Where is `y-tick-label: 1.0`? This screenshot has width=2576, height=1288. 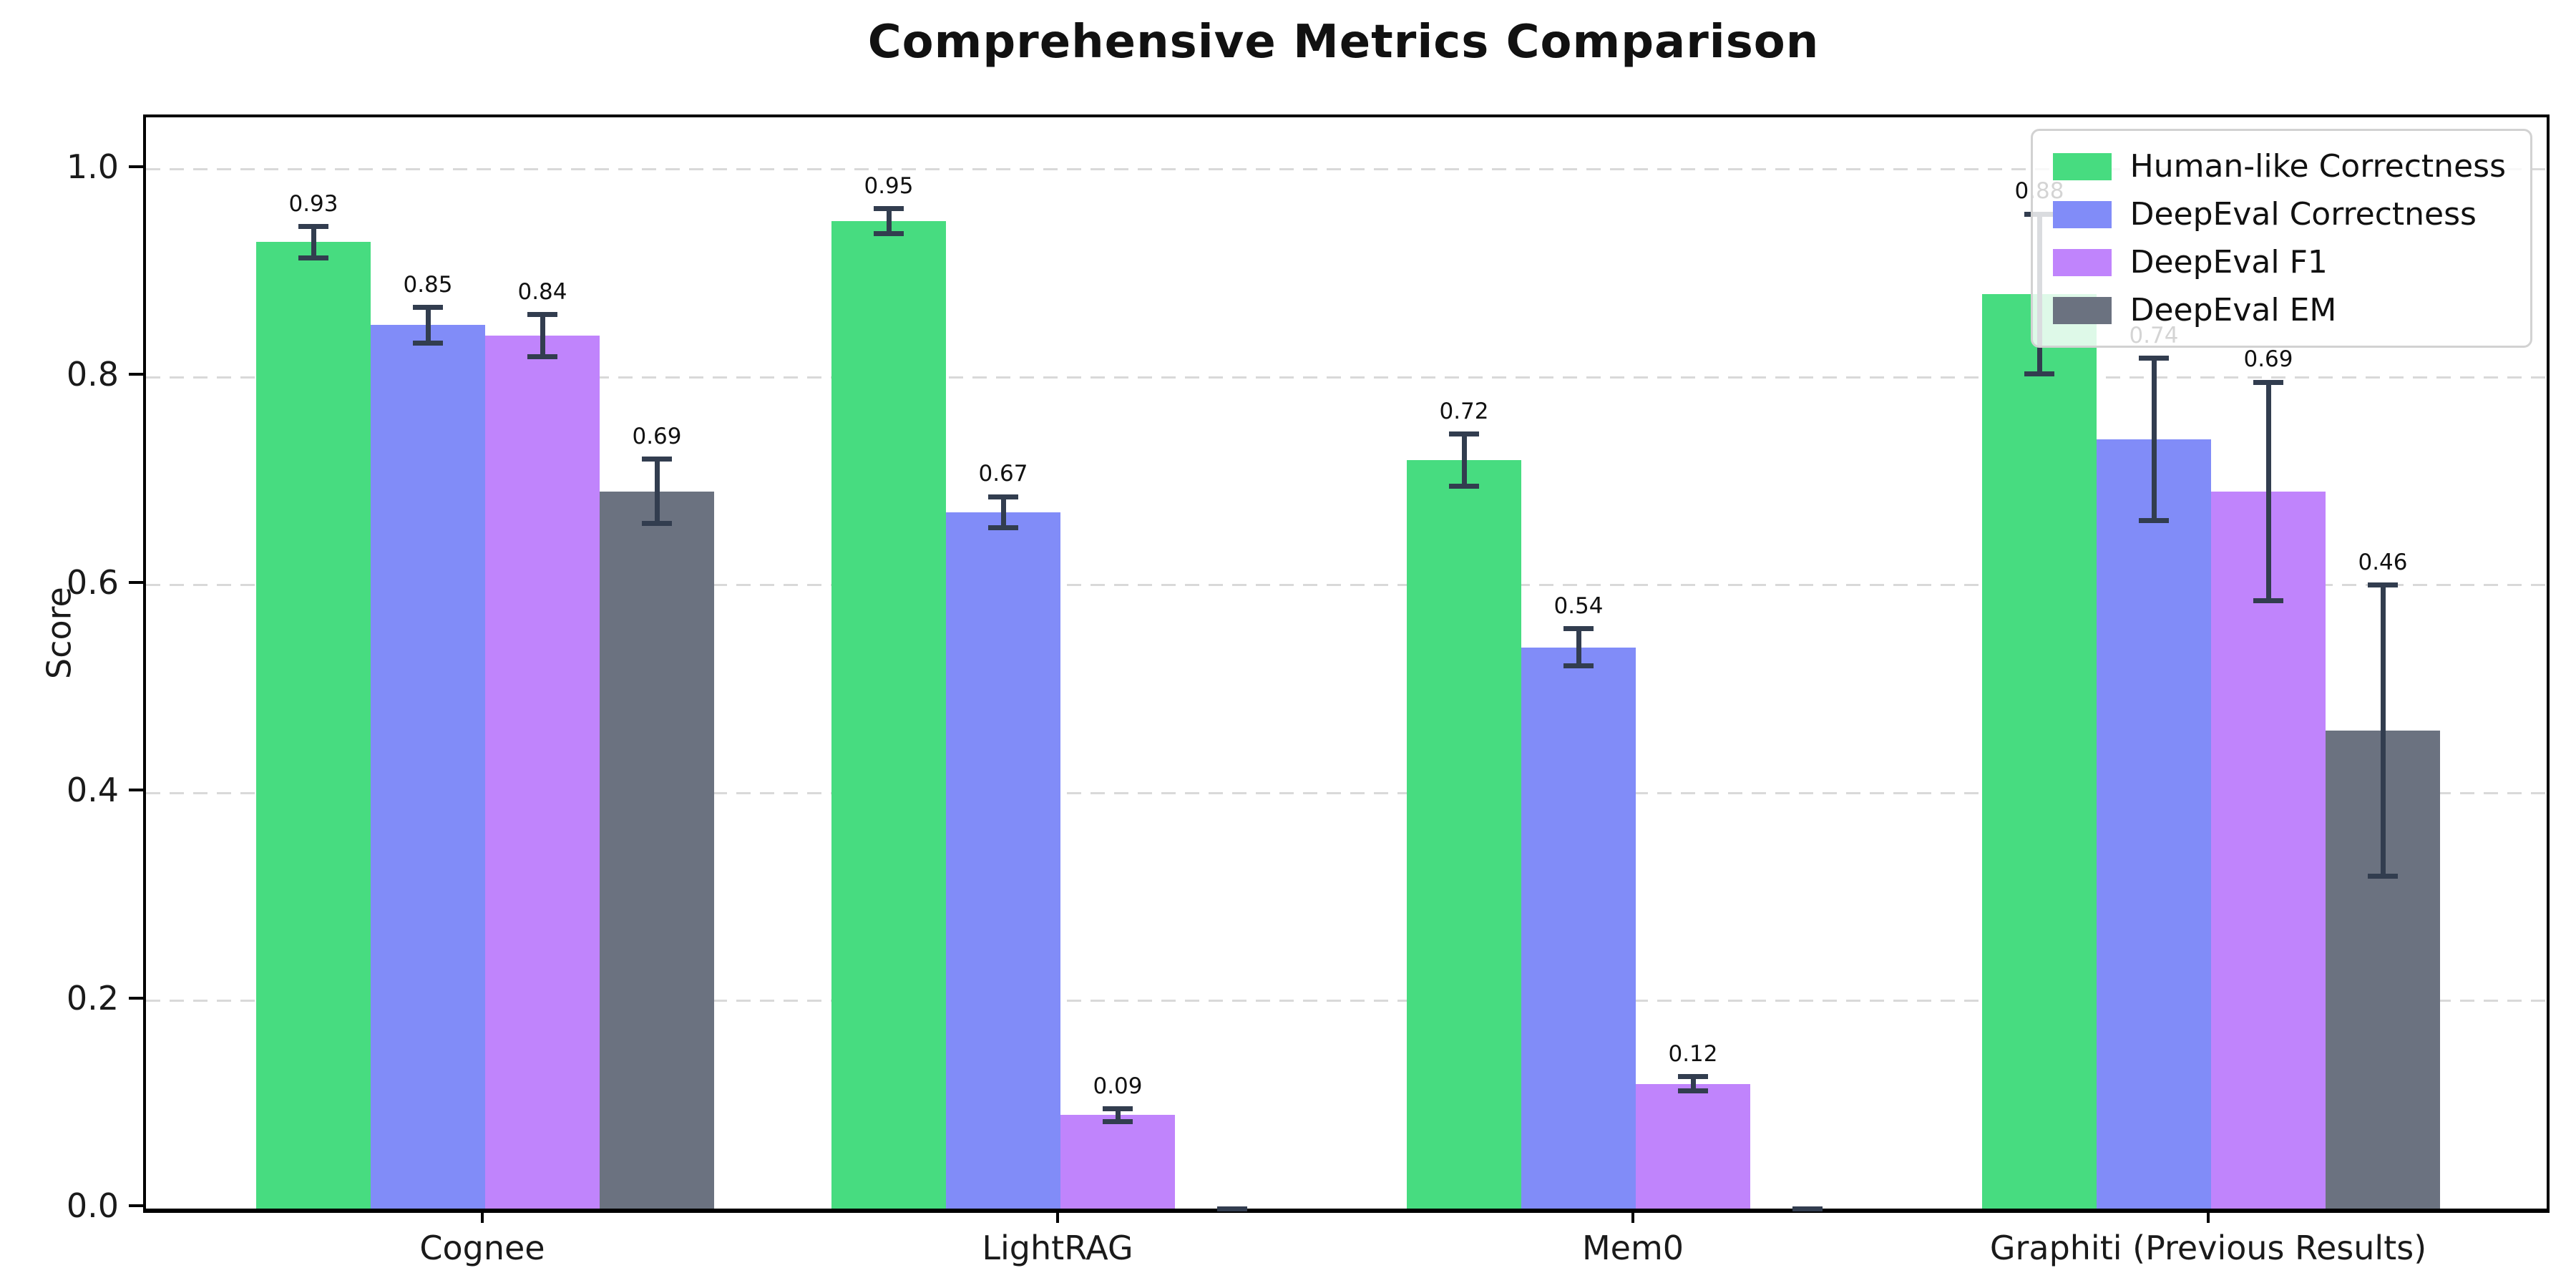
y-tick-label: 1.0 is located at coordinates (92, 166).